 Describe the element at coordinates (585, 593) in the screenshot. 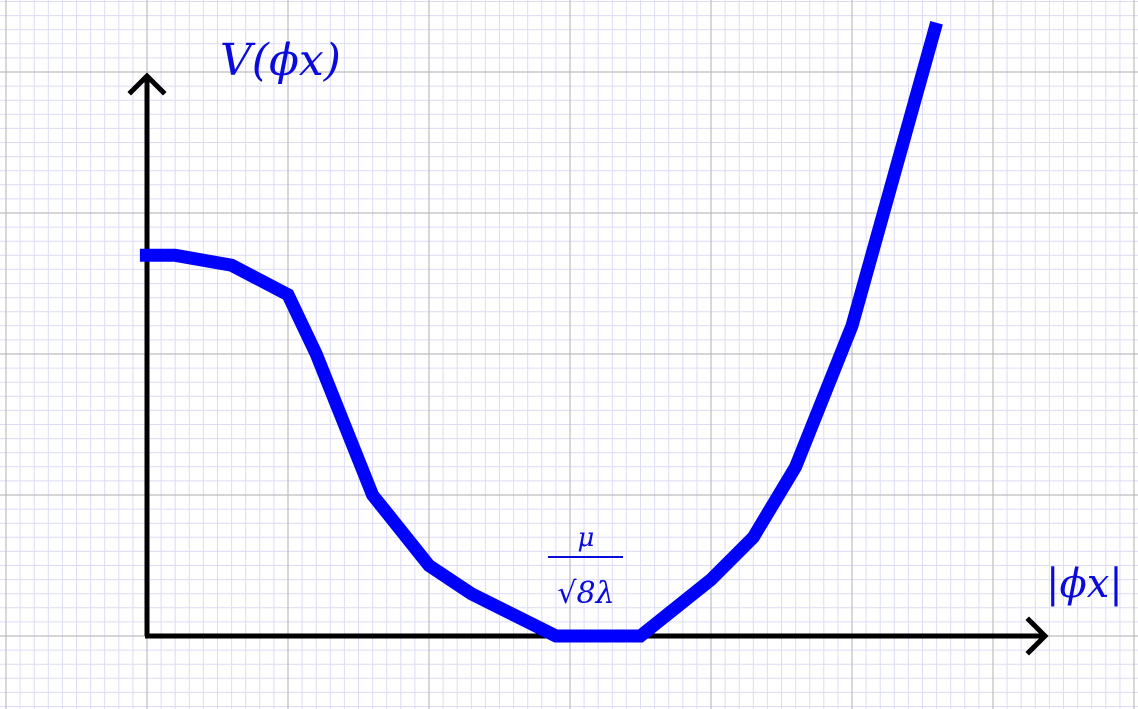

I see `minimum-label-denominator: √8λ` at that location.